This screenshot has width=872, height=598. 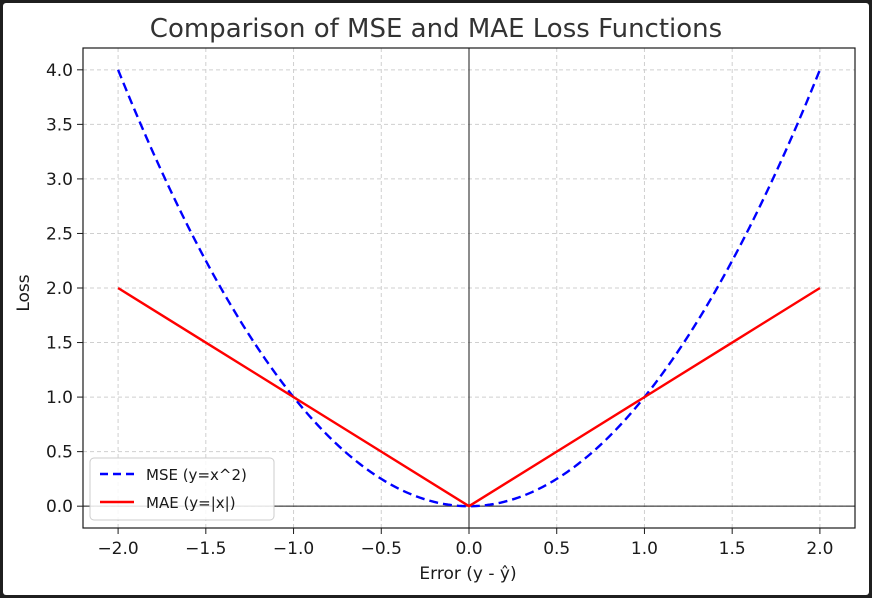 I want to click on x-tick-label: 0.0, so click(x=468, y=549).